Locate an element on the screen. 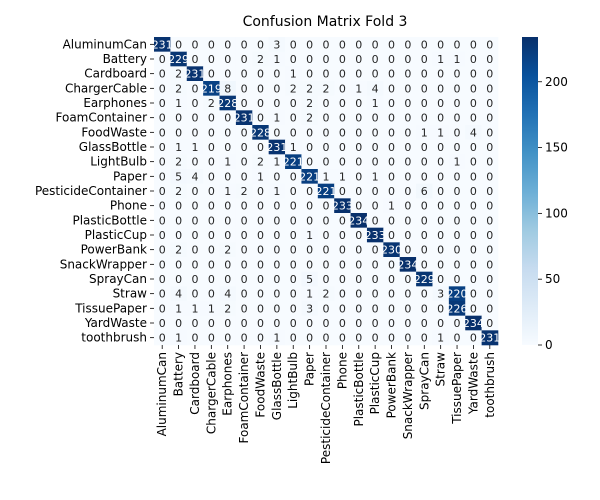  colorbar-ticks: 0 50 100 150 200 is located at coordinates (553, 213).